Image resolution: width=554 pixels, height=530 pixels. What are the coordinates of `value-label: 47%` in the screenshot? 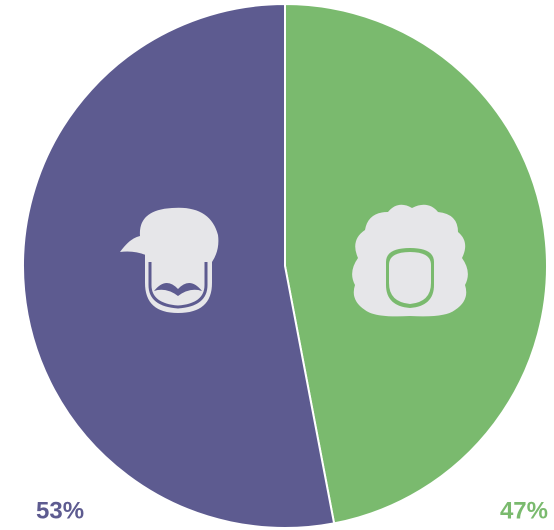 It's located at (524, 510).